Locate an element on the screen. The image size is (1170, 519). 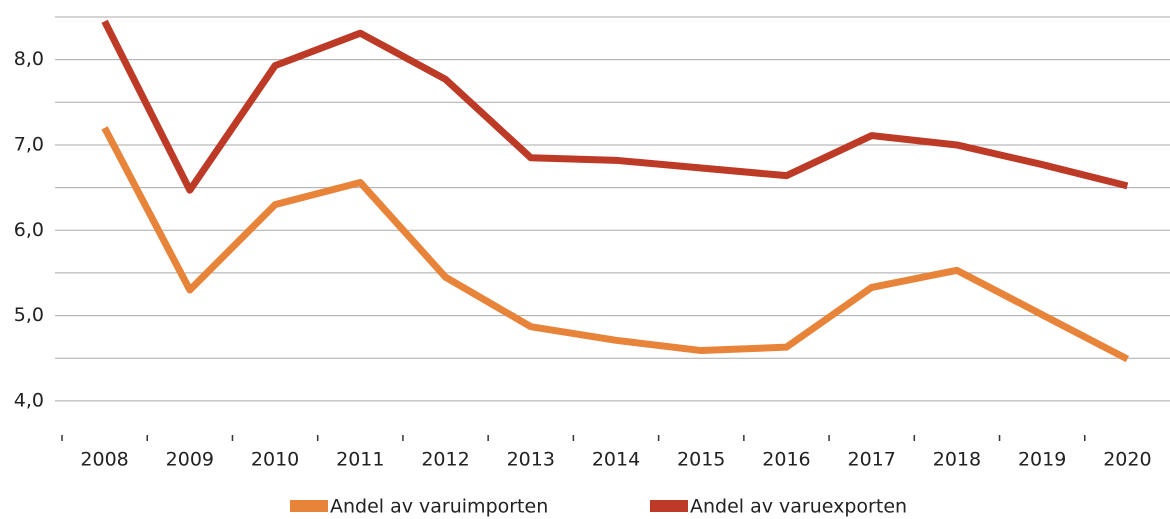
x-tick-label: 2018 is located at coordinates (957, 460).